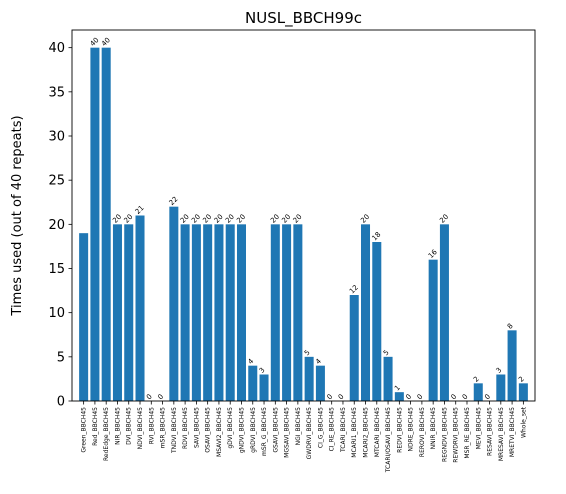  Describe the element at coordinates (298, 426) in the screenshot. I see `x-tick-label-19: NGI_BBCH45` at that location.